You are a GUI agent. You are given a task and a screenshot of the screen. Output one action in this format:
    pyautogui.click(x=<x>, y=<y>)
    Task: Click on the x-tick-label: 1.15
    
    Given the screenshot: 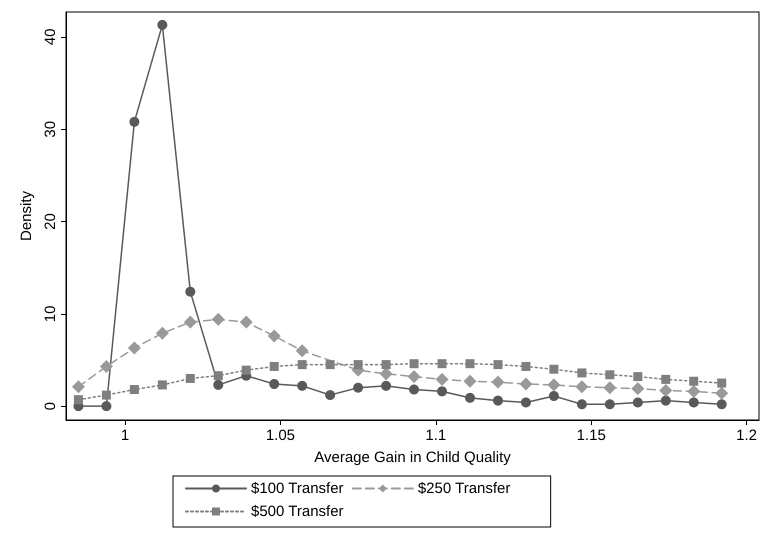 What is the action you would take?
    pyautogui.click(x=591, y=435)
    